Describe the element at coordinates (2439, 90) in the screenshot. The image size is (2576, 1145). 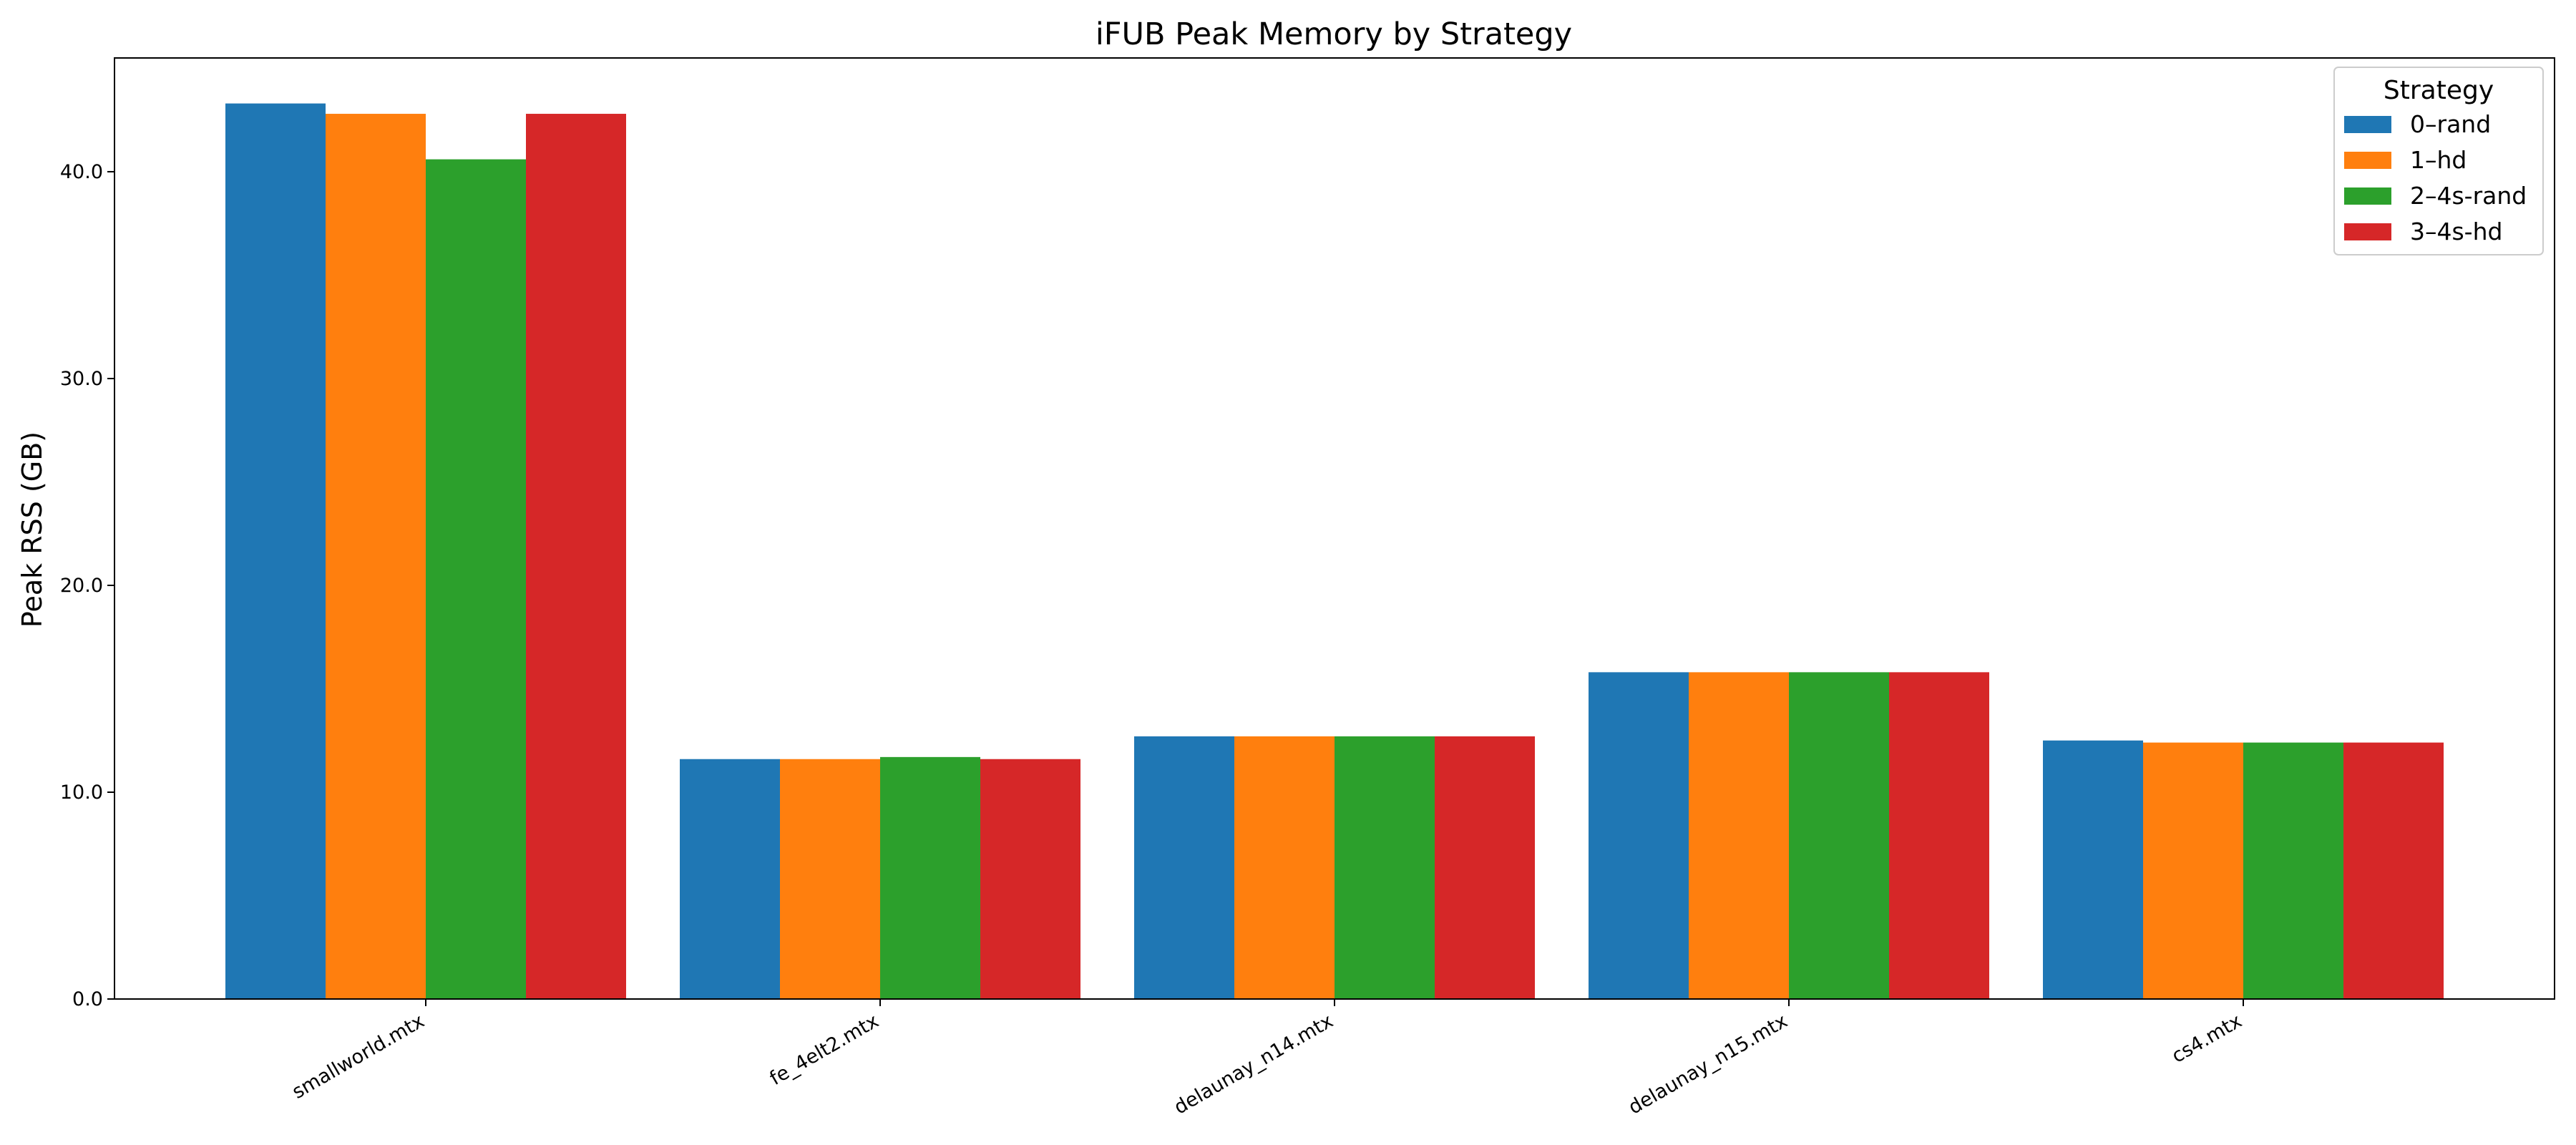
I see `legend-title: Strategy` at that location.